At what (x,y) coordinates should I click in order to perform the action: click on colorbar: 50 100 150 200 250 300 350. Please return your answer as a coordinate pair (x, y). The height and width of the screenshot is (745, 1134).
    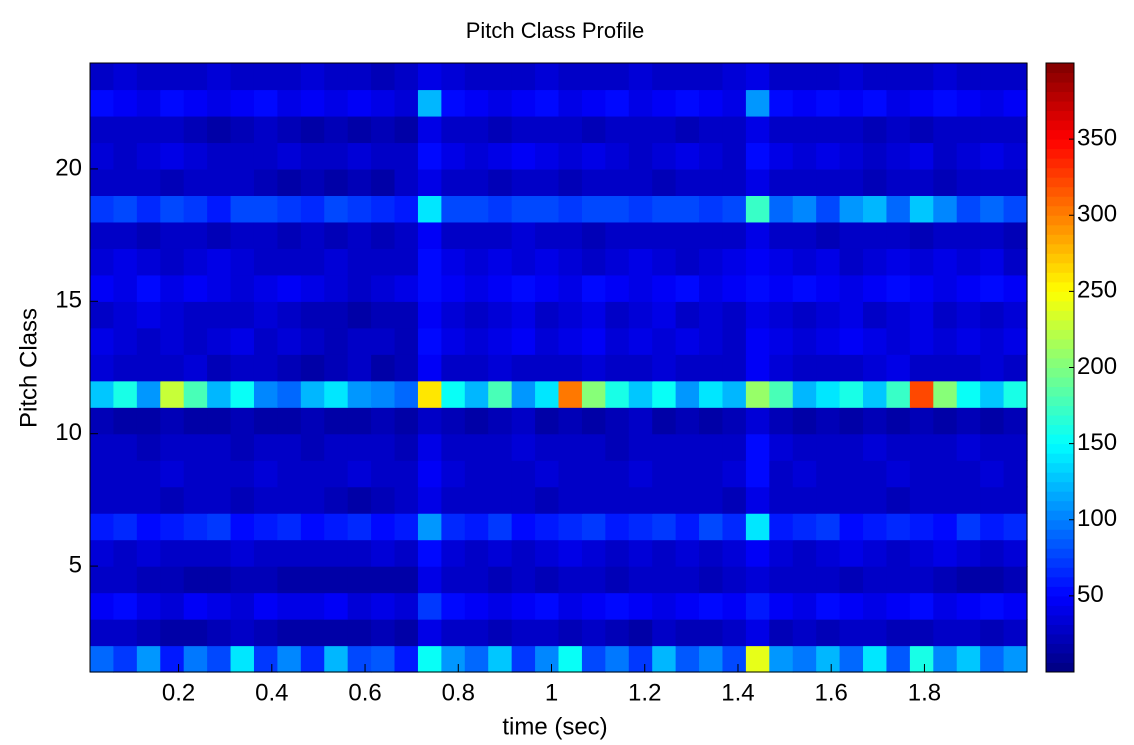
    Looking at the image, I should click on (1081, 367).